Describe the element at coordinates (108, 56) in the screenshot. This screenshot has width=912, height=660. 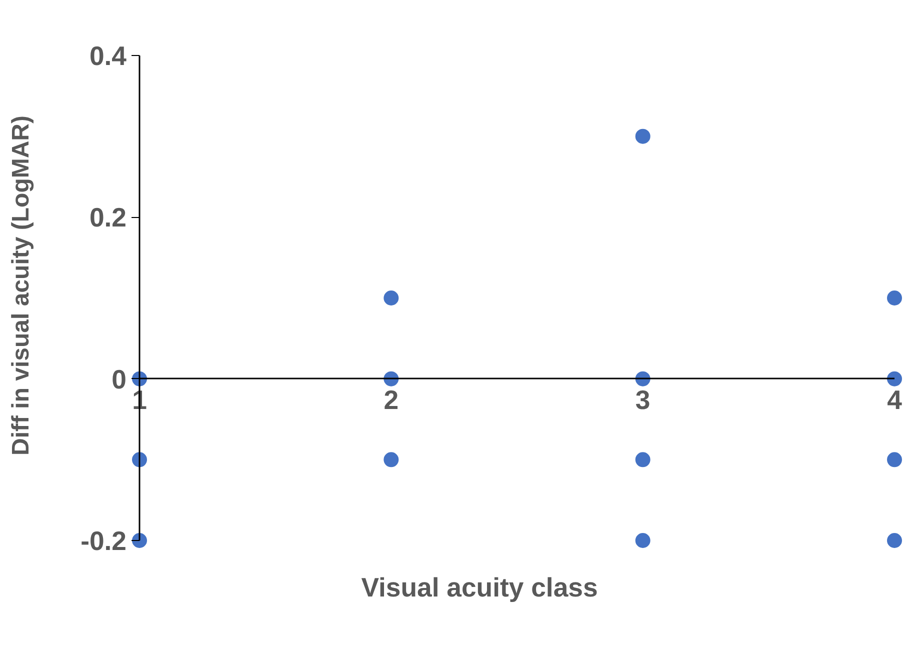
I see `y-tick-label: 0.4` at that location.